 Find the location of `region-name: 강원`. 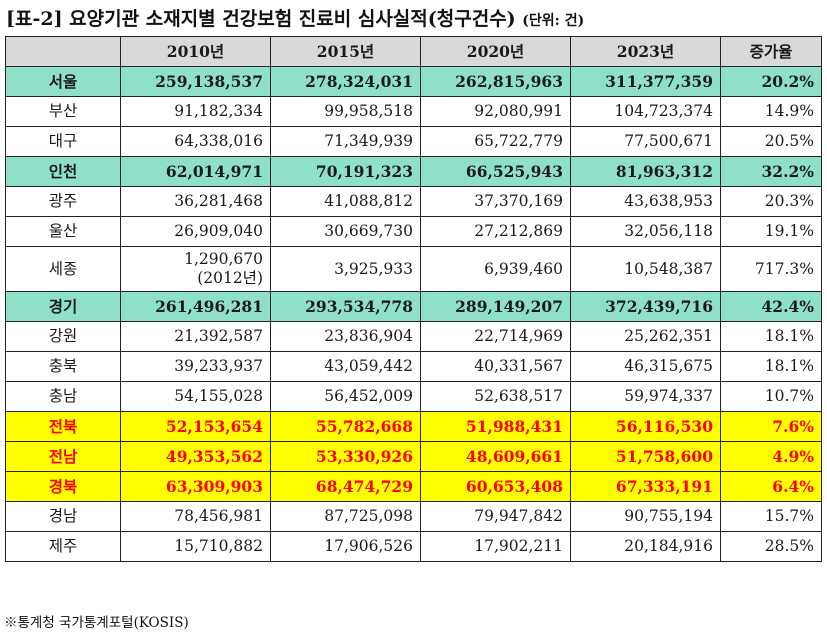

region-name: 강원 is located at coordinates (63, 336).